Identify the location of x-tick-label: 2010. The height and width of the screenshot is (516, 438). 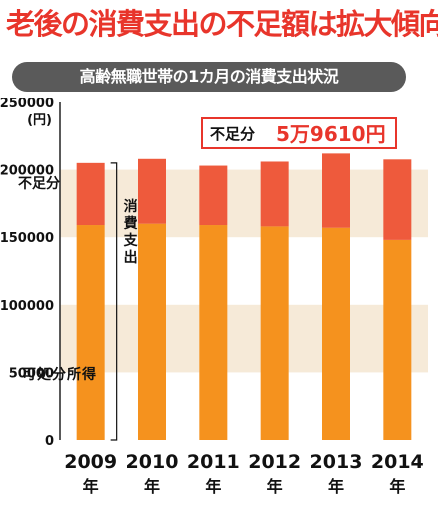
(152, 462).